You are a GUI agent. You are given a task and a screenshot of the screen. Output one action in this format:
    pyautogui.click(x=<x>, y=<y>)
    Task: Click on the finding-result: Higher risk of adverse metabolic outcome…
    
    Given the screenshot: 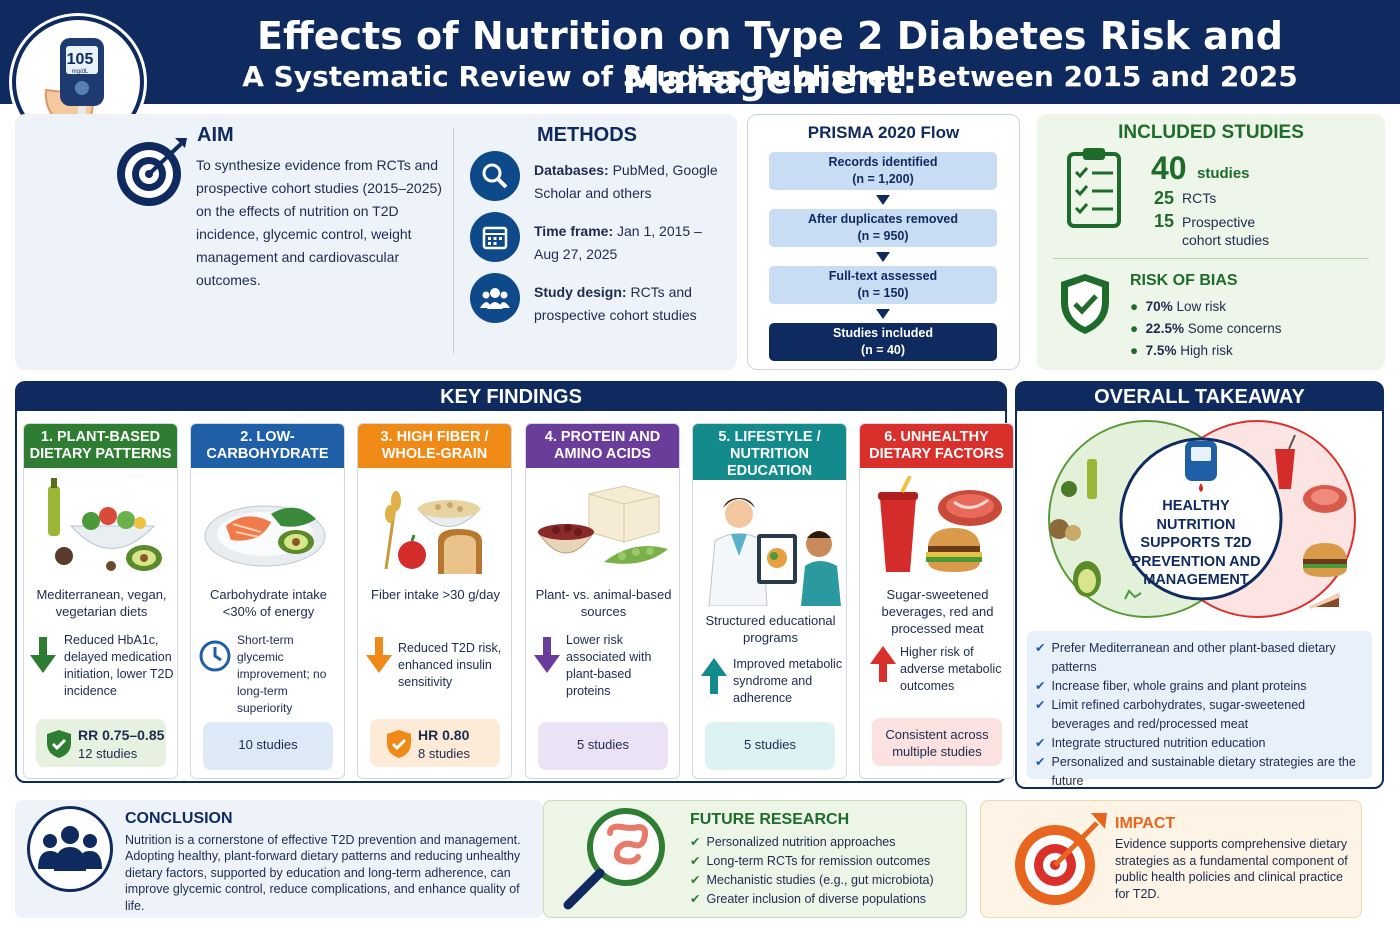 What is the action you would take?
    pyautogui.click(x=951, y=669)
    